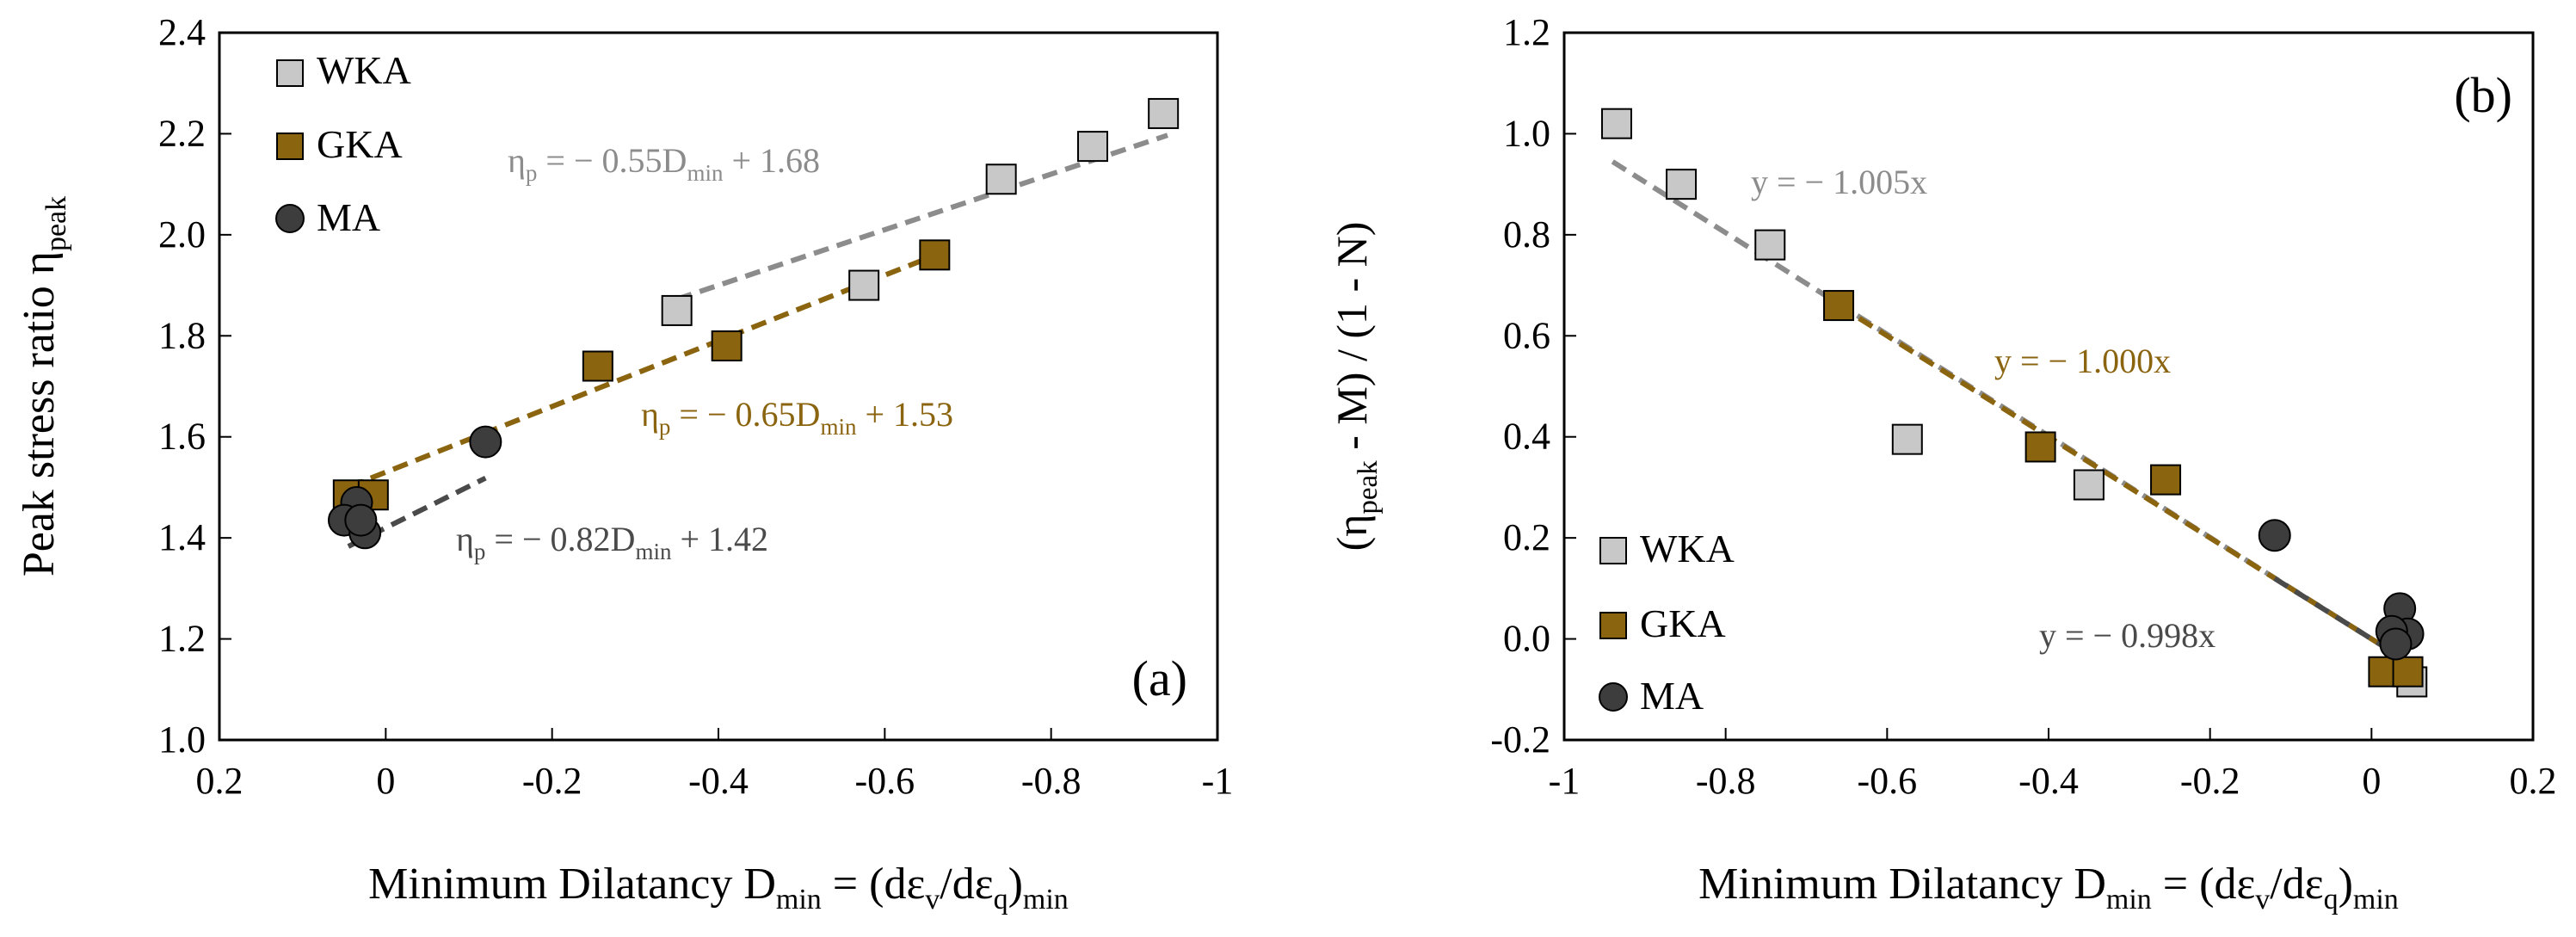 The height and width of the screenshot is (937, 2576). Describe the element at coordinates (1159, 678) in the screenshot. I see `panel-label-a: (a)` at that location.